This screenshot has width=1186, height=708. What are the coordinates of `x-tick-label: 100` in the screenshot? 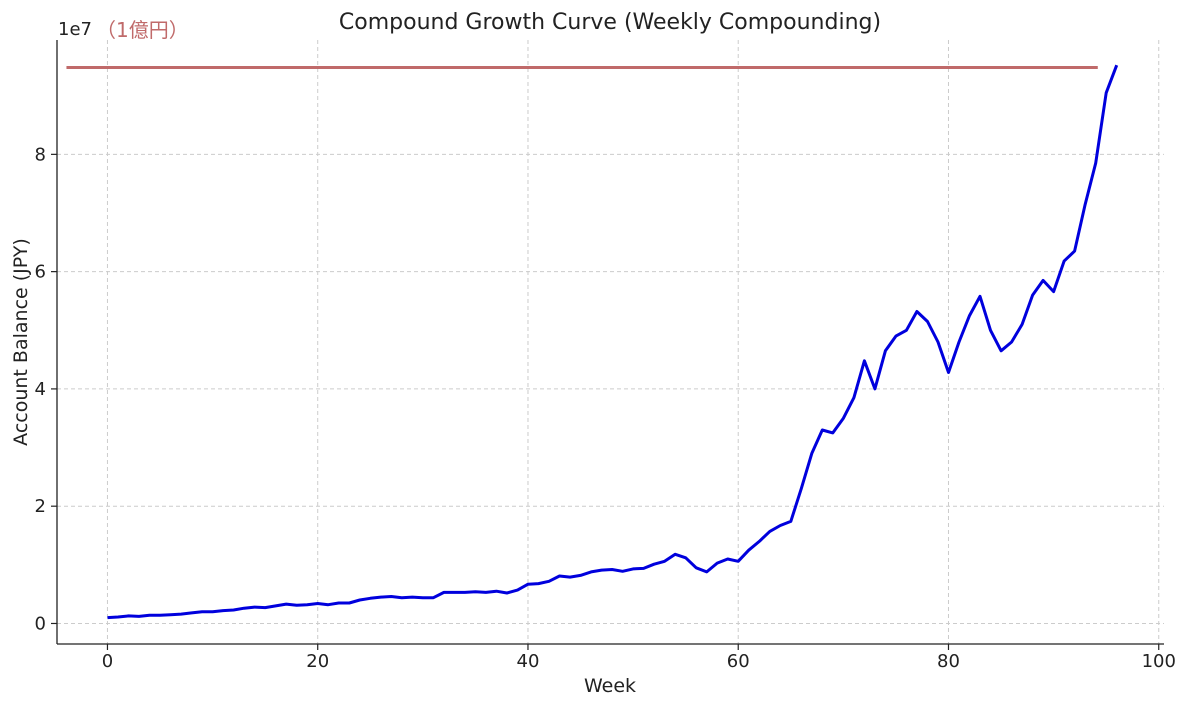 It's located at (1159, 661).